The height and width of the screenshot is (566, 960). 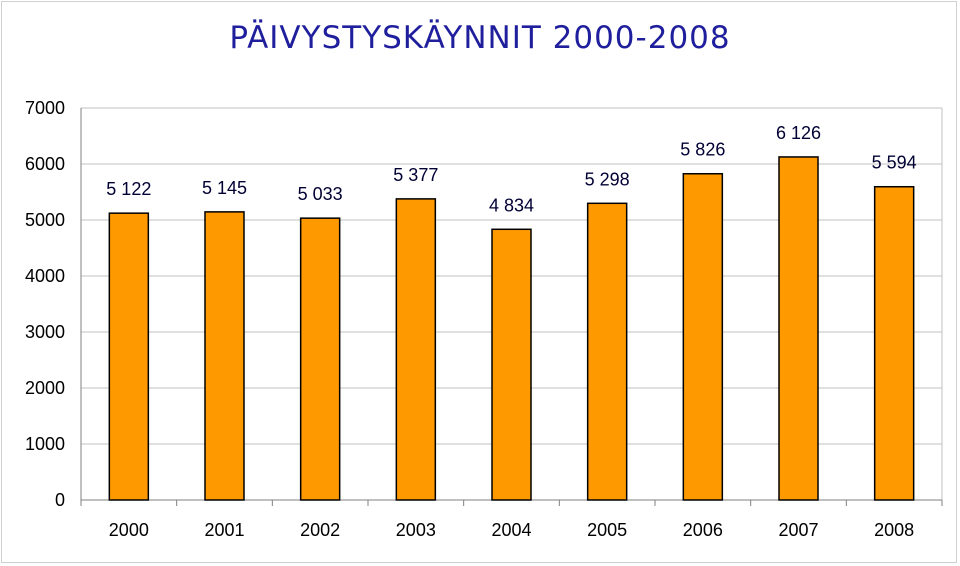 I want to click on y-tick-label: 0, so click(x=60, y=500).